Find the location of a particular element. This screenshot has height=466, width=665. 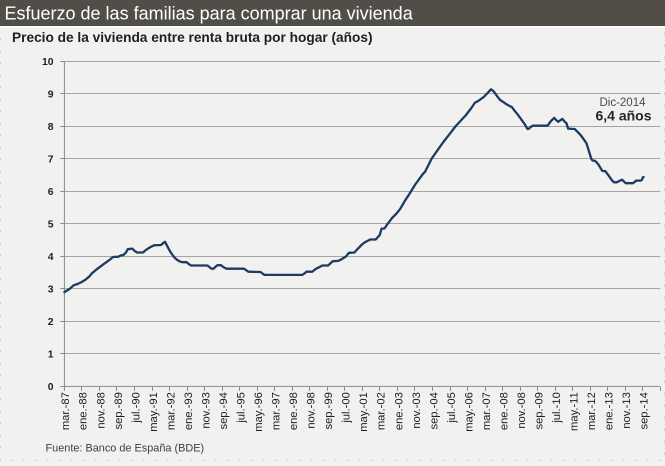

svg-text: mar.-87 is located at coordinates (66, 411).